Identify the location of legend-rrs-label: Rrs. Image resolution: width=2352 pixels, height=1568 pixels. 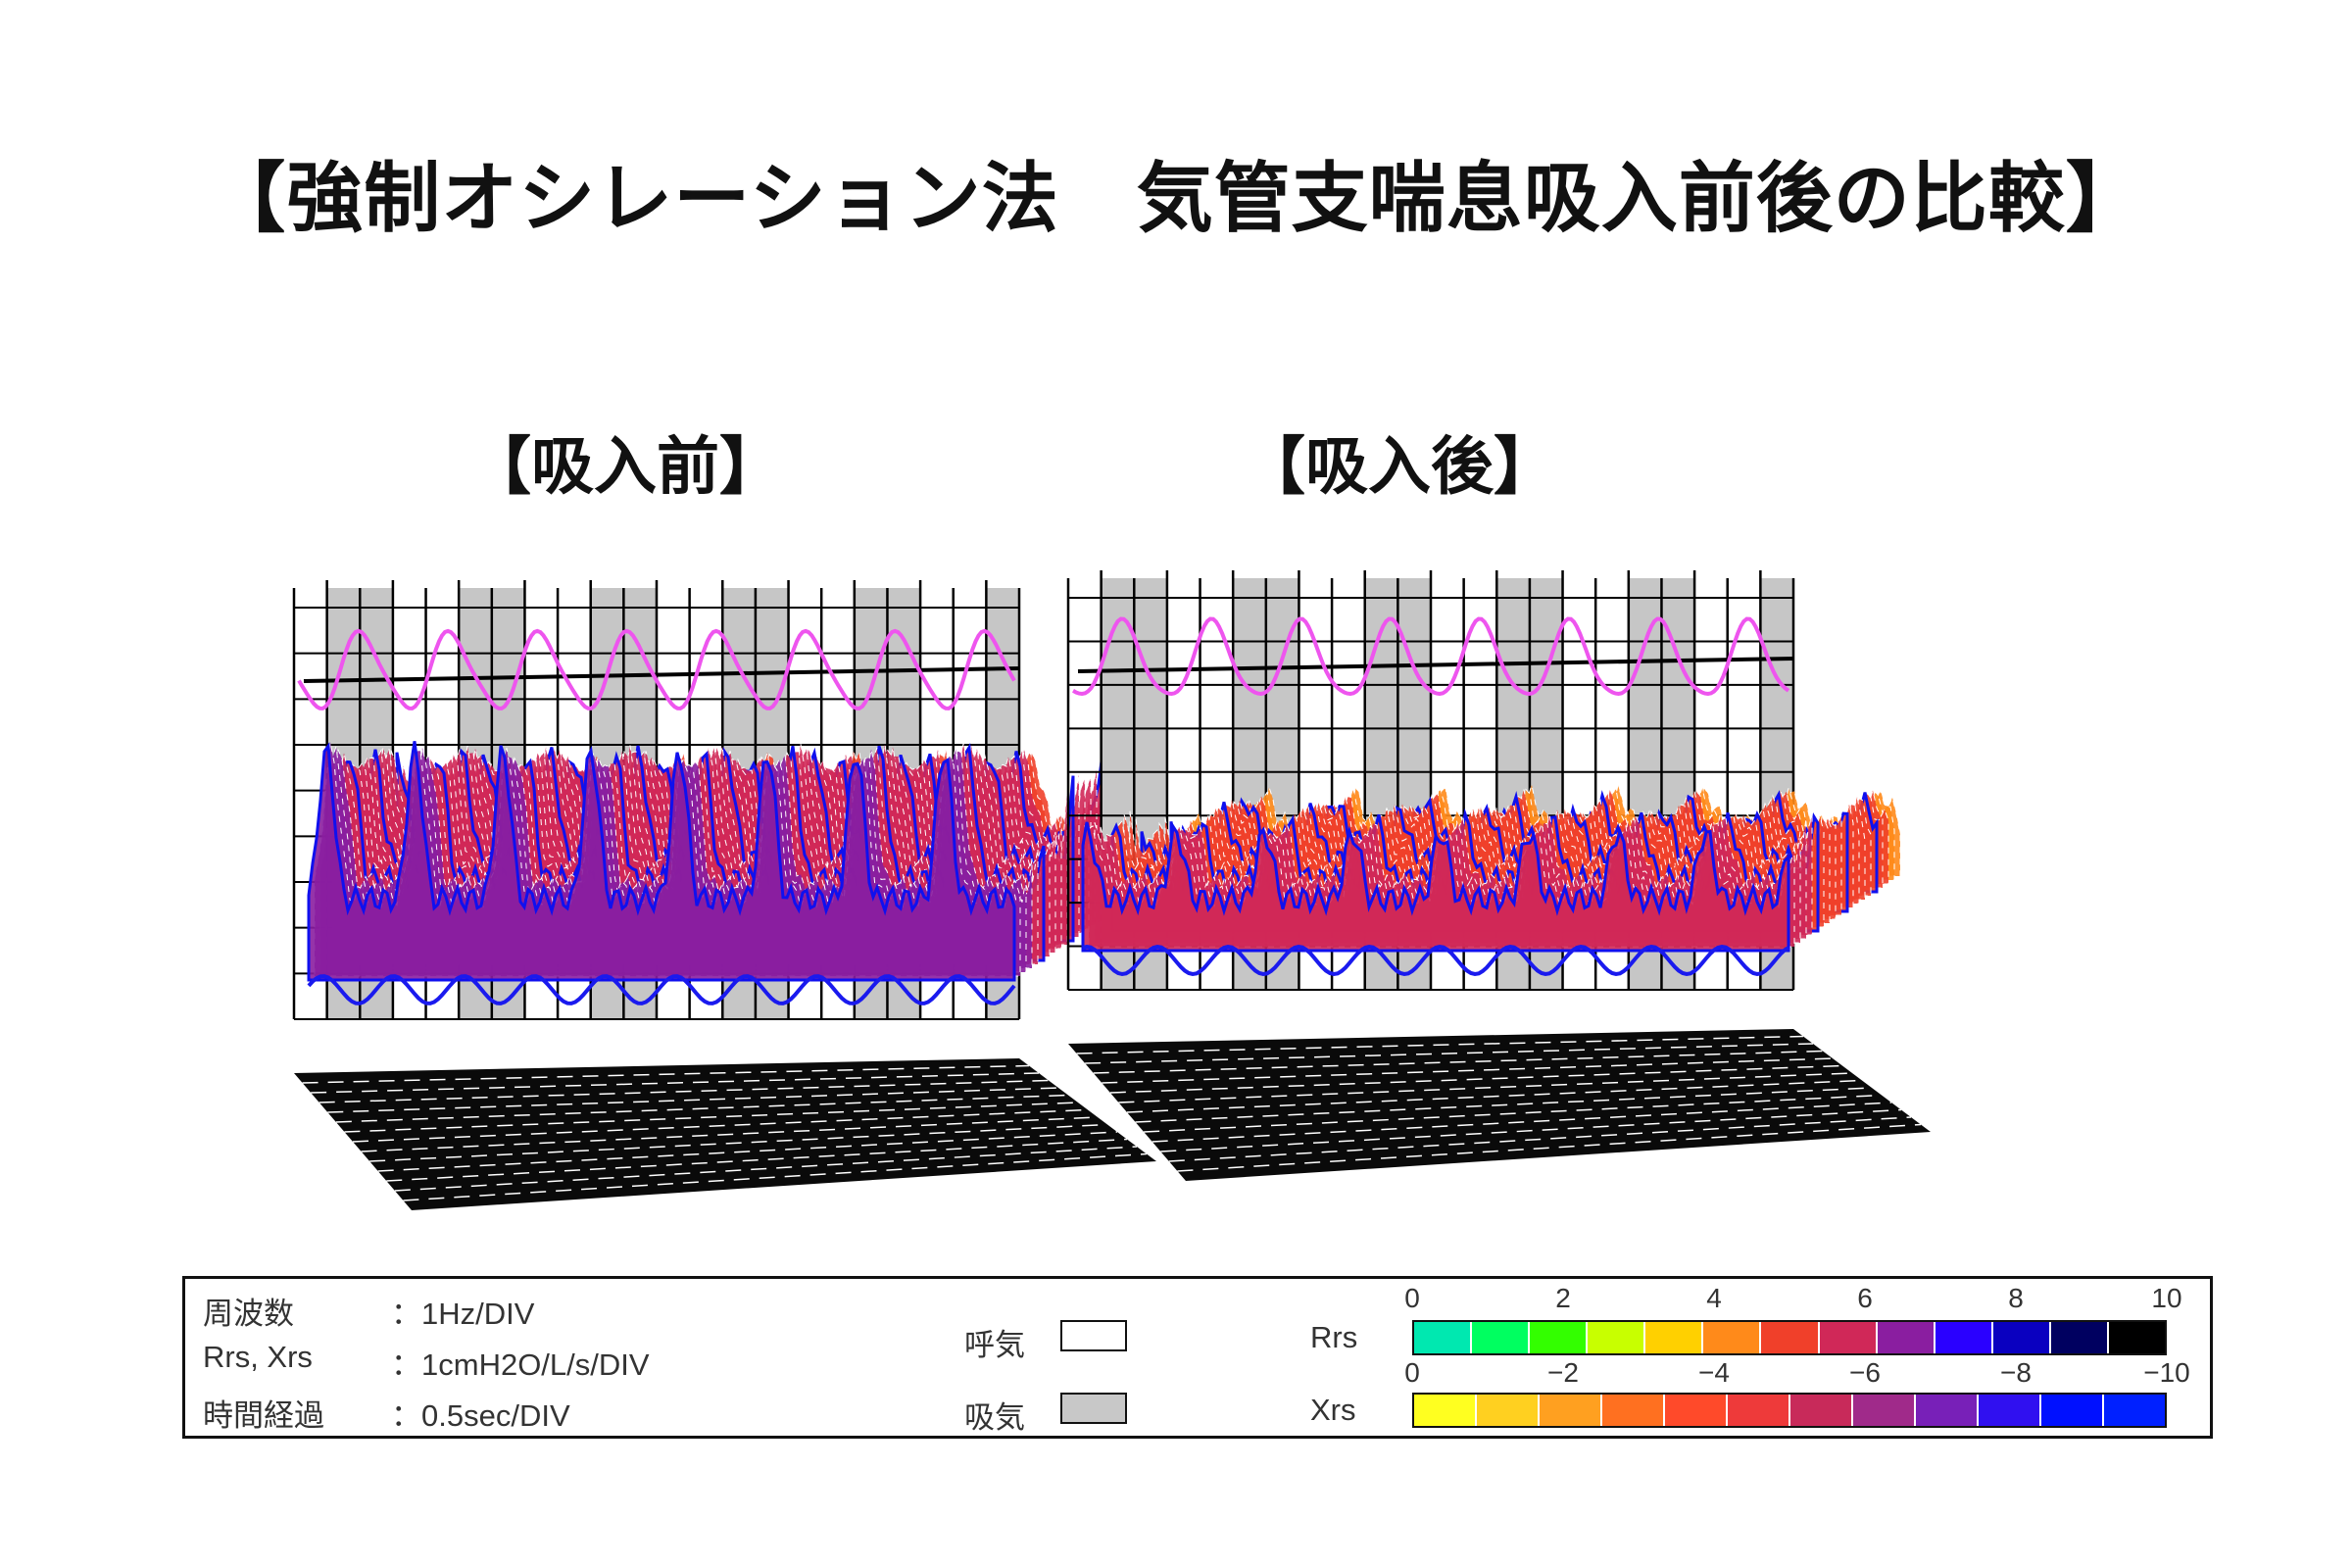
(1334, 1337).